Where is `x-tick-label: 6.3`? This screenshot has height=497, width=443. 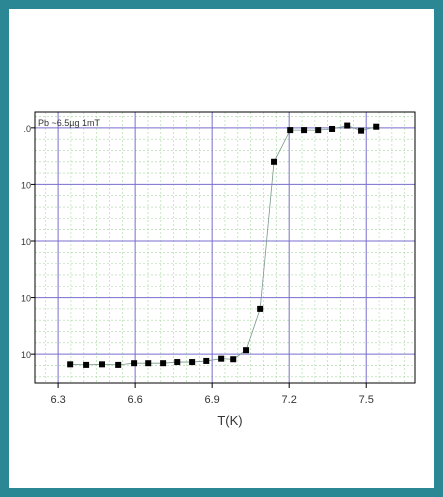 x-tick-label: 6.3 is located at coordinates (57, 400).